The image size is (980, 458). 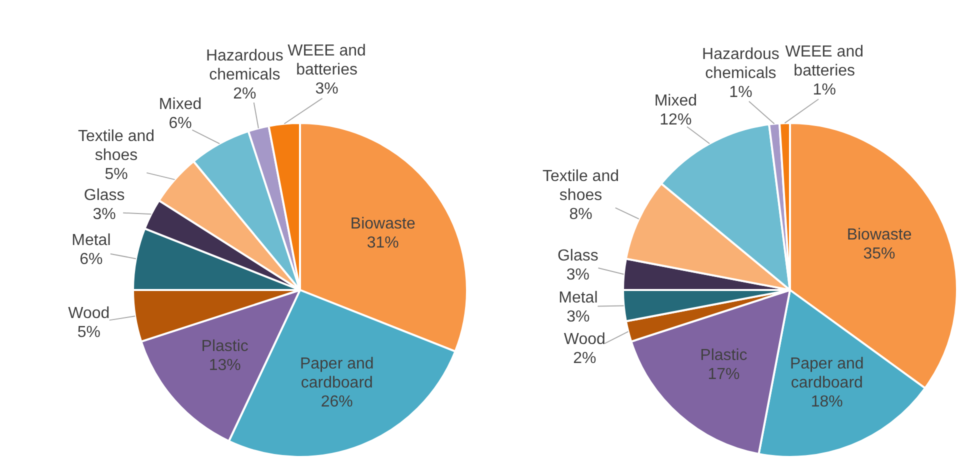 What do you see at coordinates (879, 253) in the screenshot?
I see `data-label: 35%` at bounding box center [879, 253].